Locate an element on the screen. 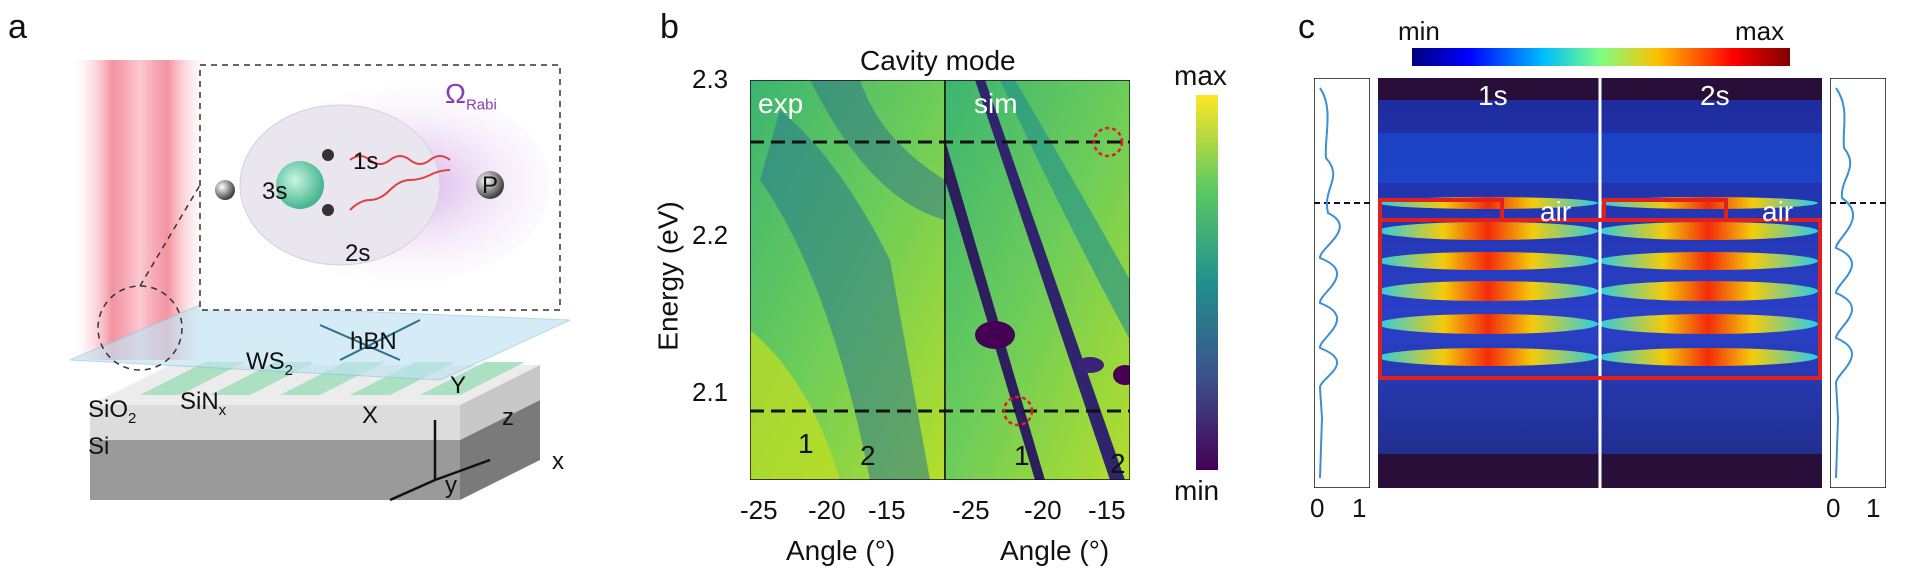  label-c-air-right: air is located at coordinates (1778, 211).